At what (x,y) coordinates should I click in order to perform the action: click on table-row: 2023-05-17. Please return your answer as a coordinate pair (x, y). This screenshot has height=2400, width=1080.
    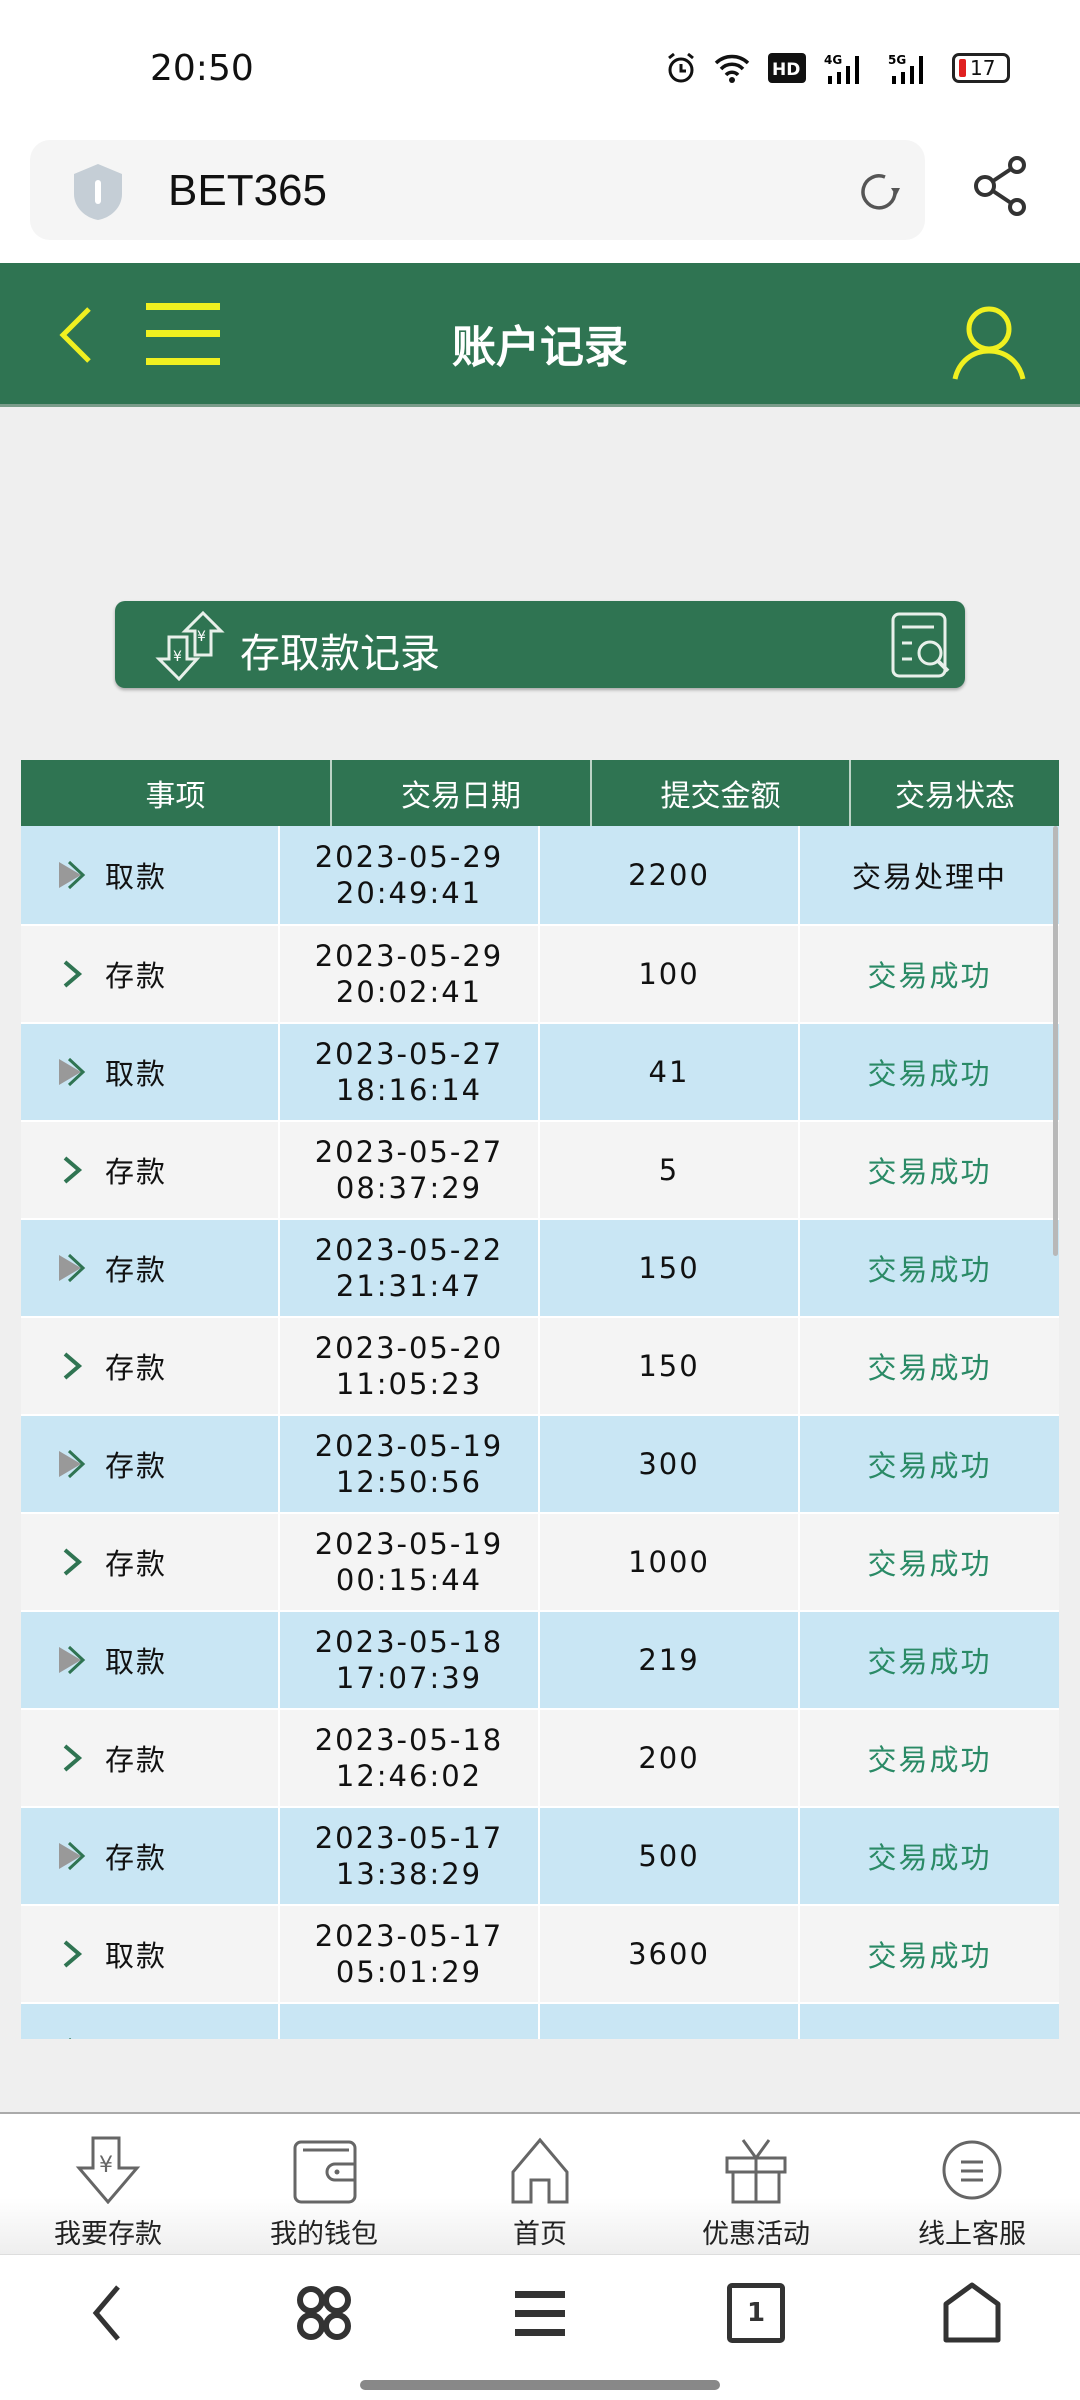
    Looking at the image, I should click on (540, 2020).